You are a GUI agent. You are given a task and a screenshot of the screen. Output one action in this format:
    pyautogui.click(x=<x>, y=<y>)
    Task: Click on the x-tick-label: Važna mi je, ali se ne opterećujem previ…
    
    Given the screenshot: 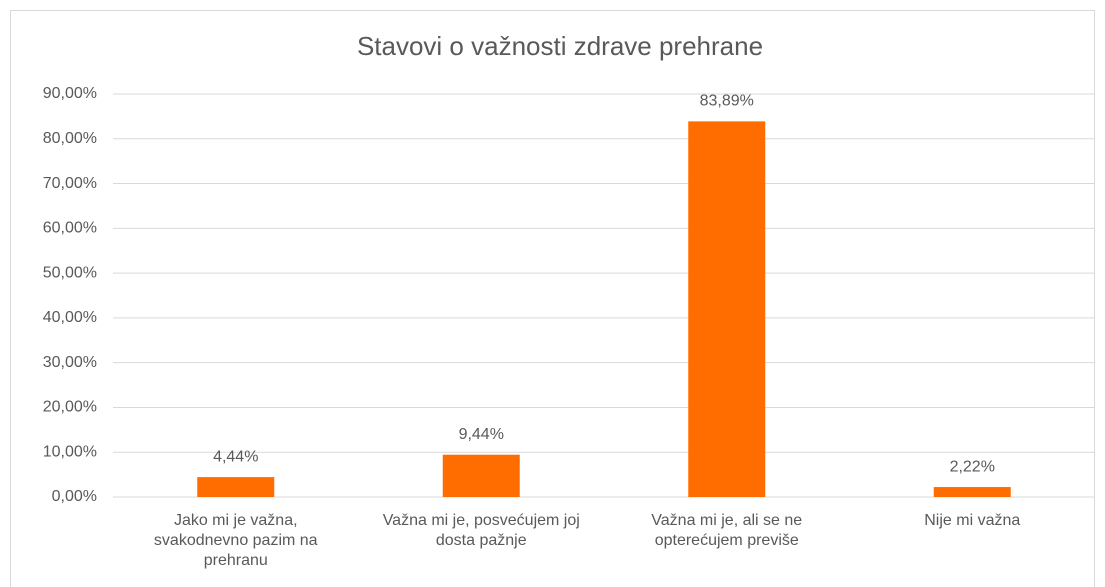 What is the action you would take?
    pyautogui.click(x=727, y=530)
    